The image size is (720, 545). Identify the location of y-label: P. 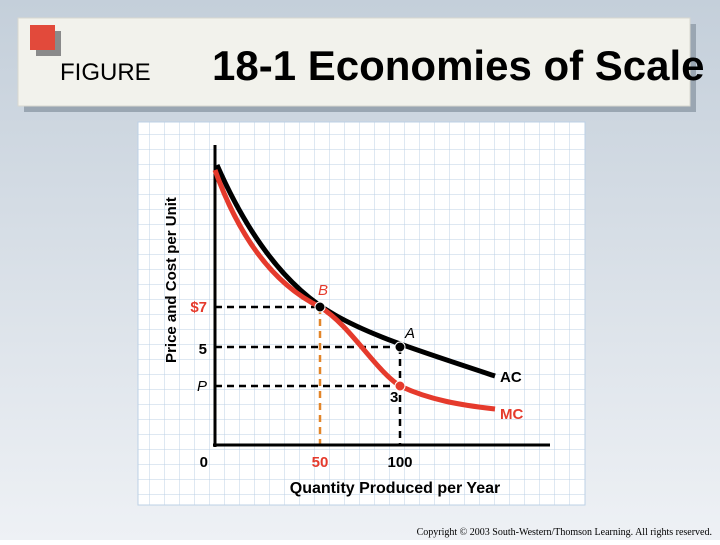
(202, 386).